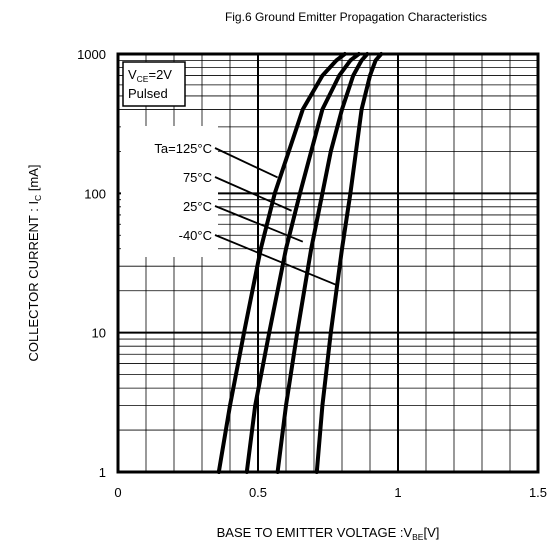  I want to click on y-tick-label: 10, so click(99, 333).